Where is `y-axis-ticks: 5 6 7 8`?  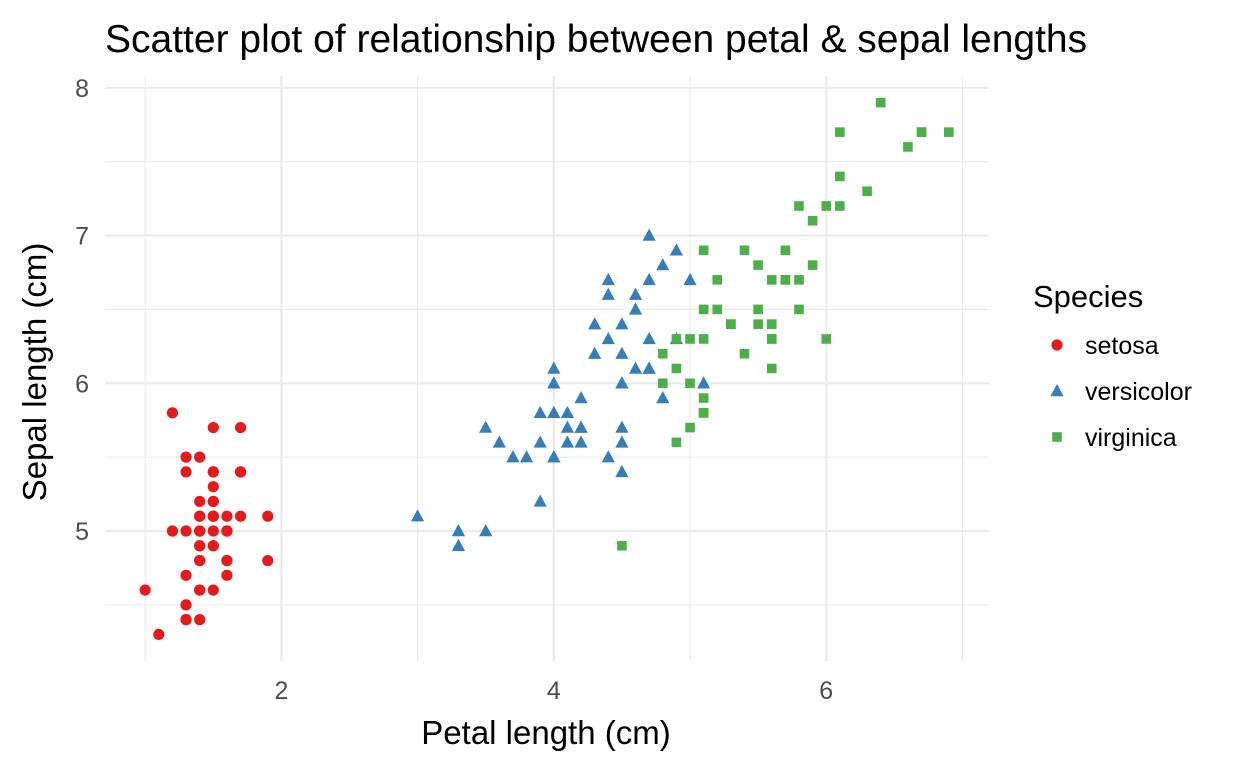 y-axis-ticks: 5 6 7 8 is located at coordinates (82, 310).